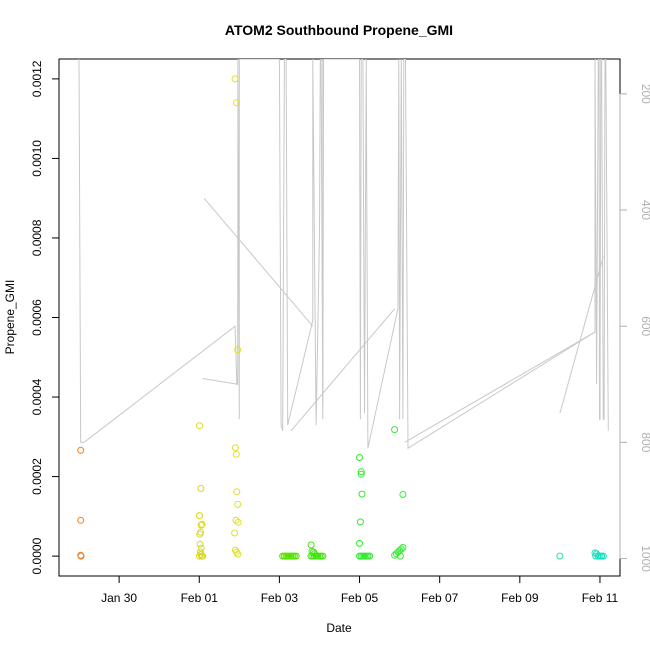 Image resolution: width=650 pixels, height=650 pixels. I want to click on y-tick-label: 0.0012, so click(37, 78).